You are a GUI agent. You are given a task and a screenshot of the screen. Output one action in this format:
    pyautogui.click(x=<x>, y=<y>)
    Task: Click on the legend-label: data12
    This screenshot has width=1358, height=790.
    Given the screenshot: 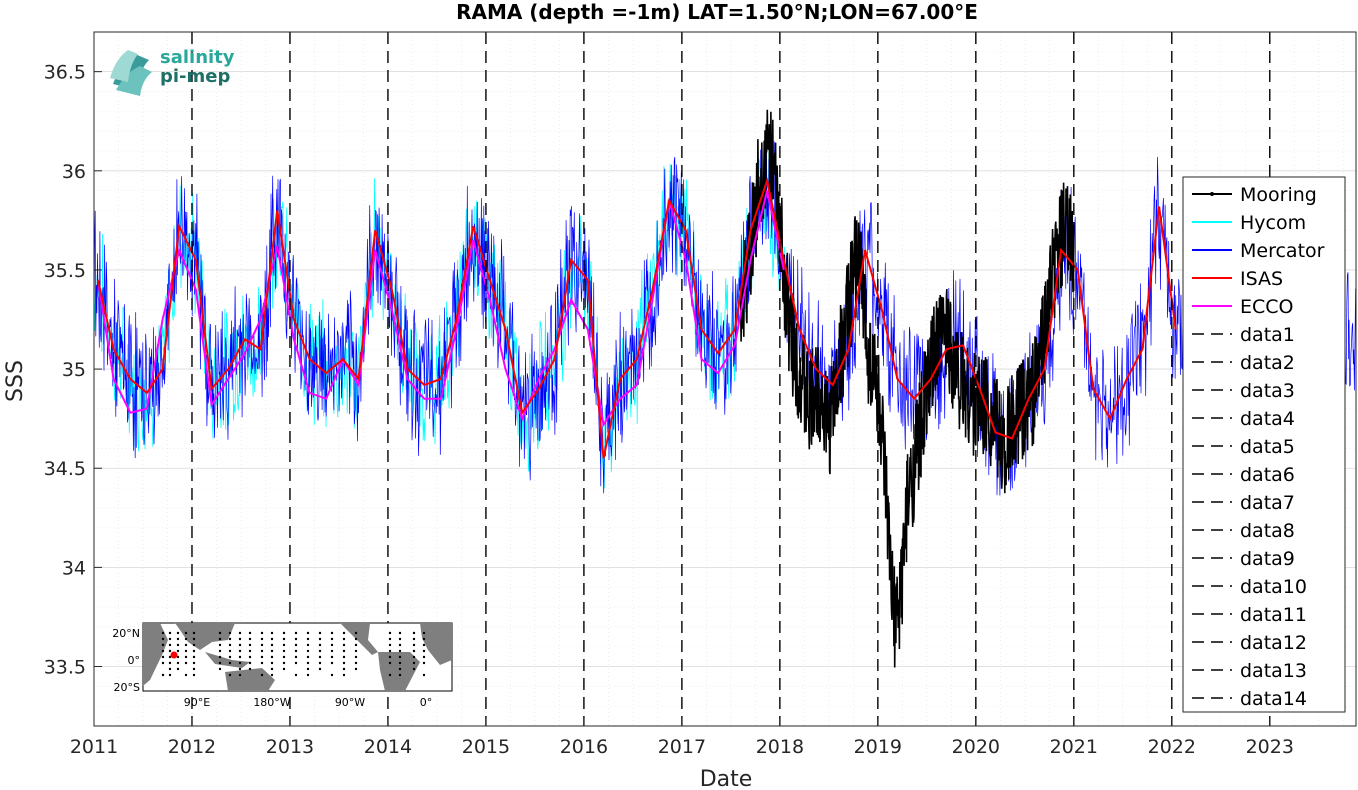 What is the action you would take?
    pyautogui.click(x=1273, y=643)
    